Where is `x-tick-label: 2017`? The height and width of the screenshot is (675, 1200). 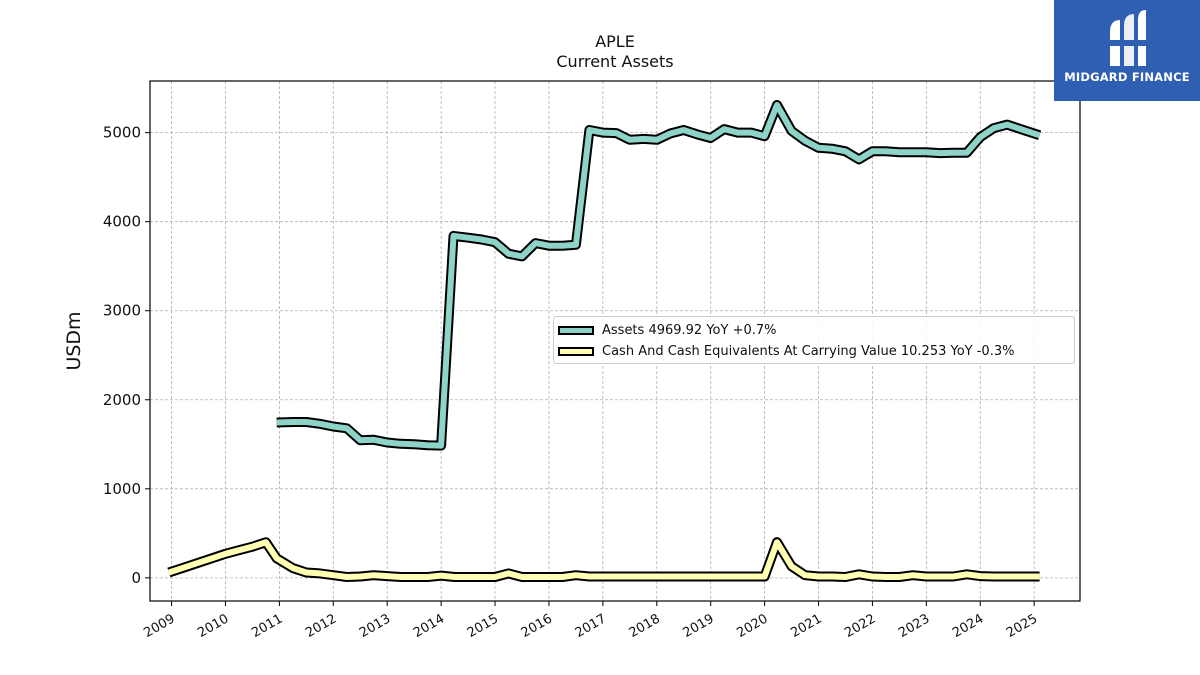
x-tick-label: 2017 is located at coordinates (591, 626).